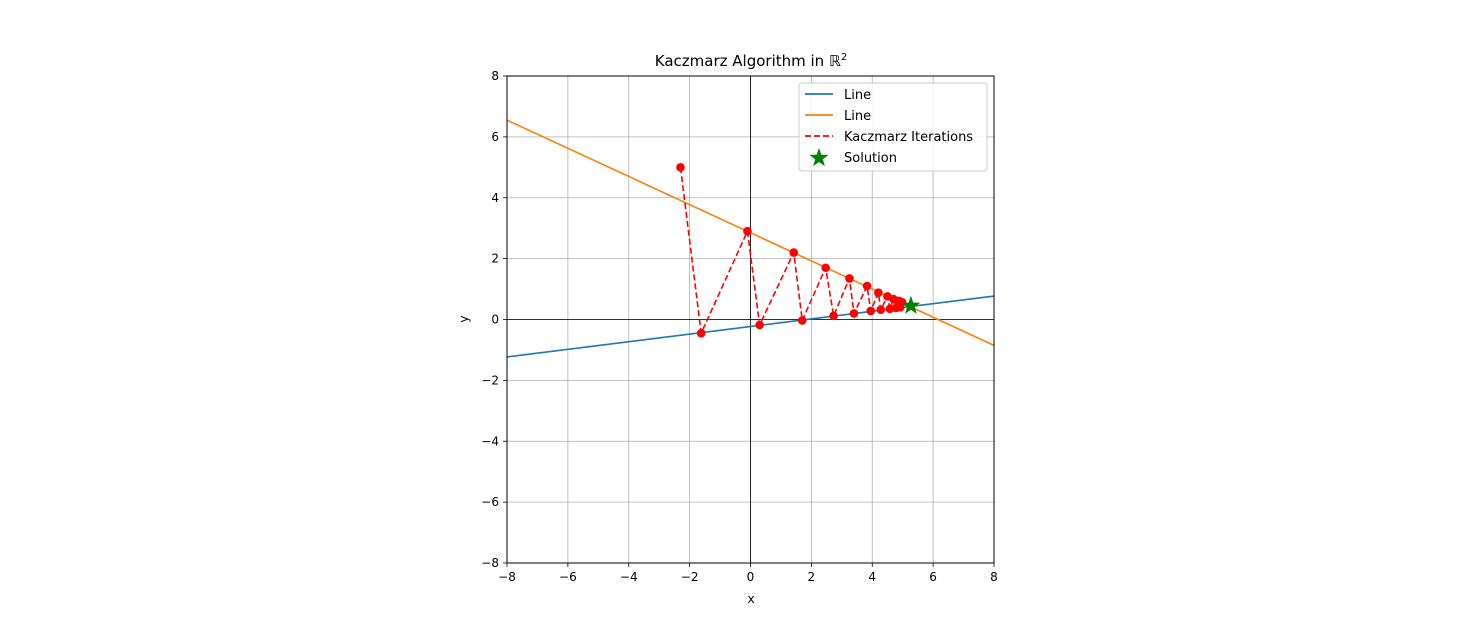 Image resolution: width=1465 pixels, height=632 pixels. I want to click on x-tick-label: 4, so click(872, 577).